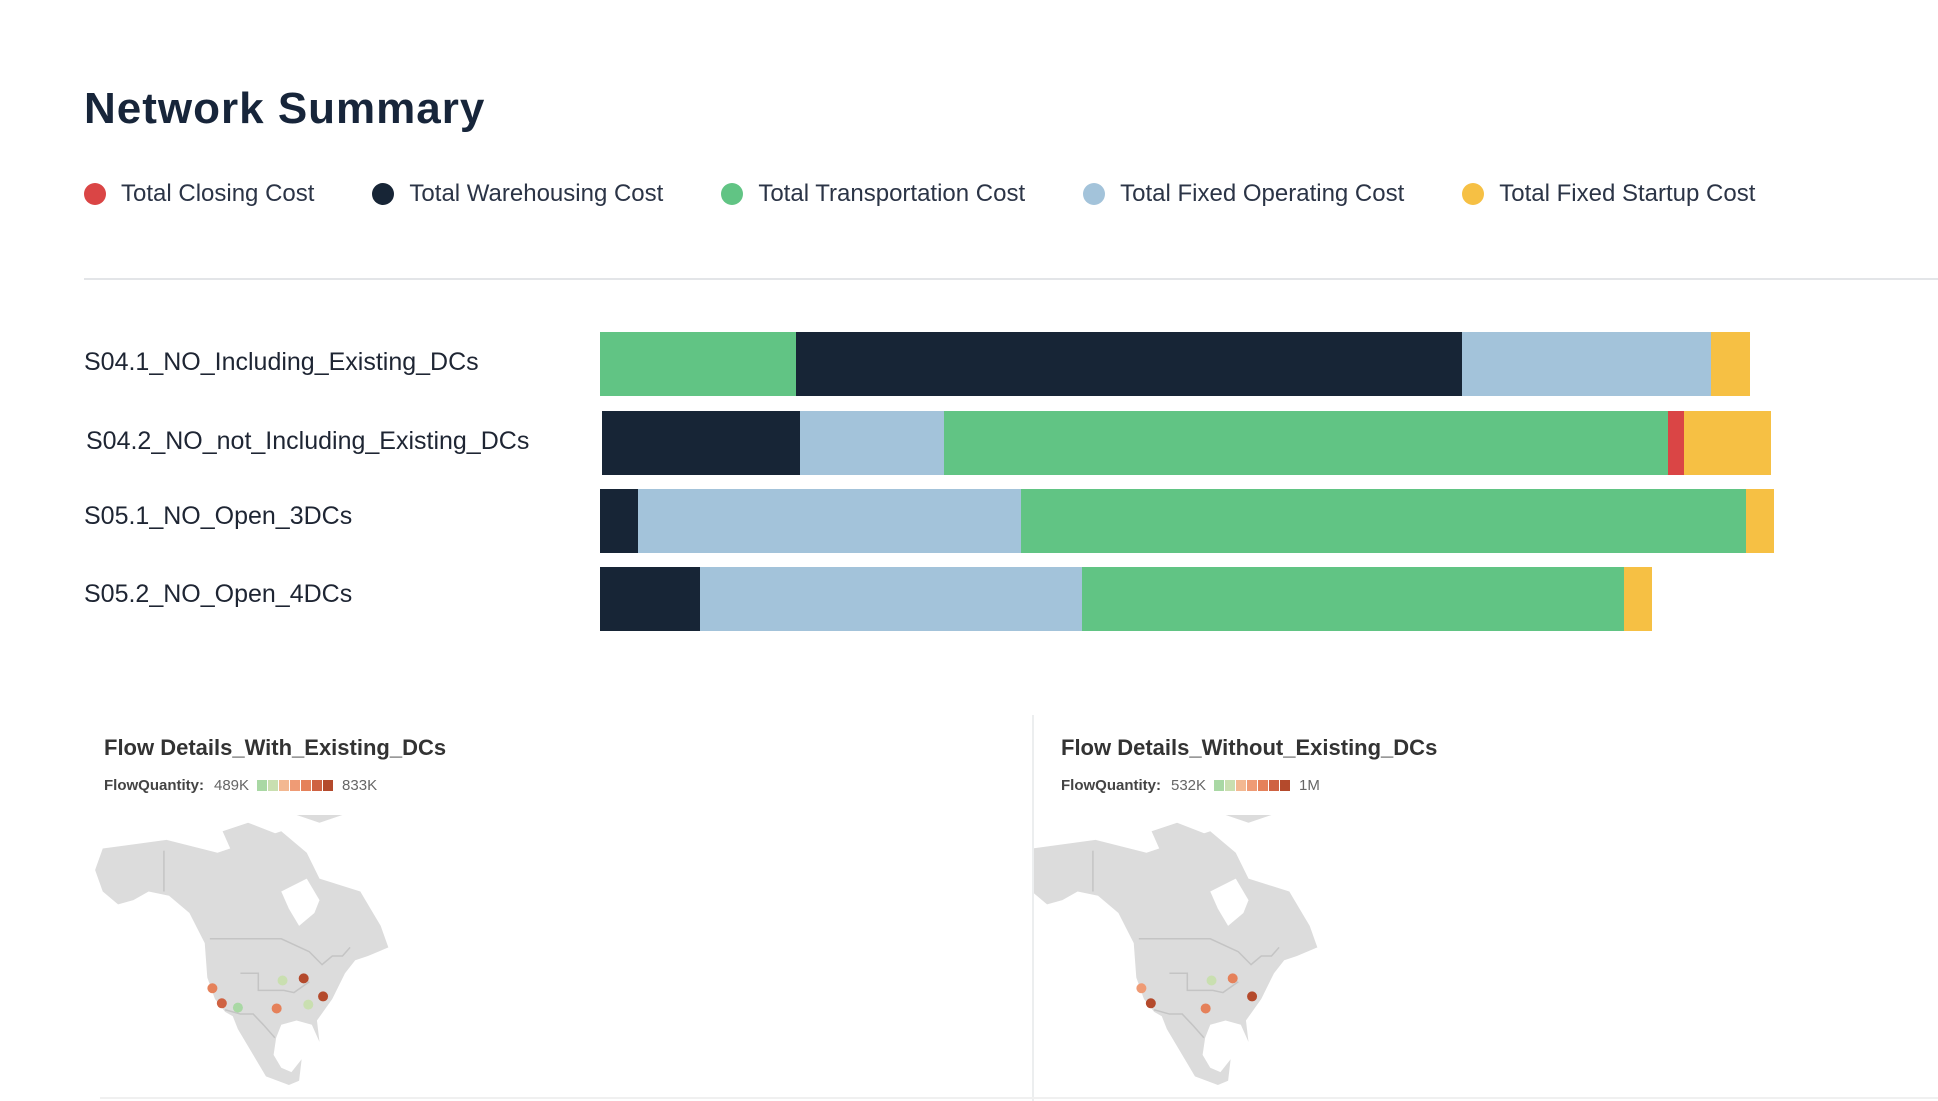  I want to click on legend-label: Total Fixed Startup Cost, so click(1627, 193).